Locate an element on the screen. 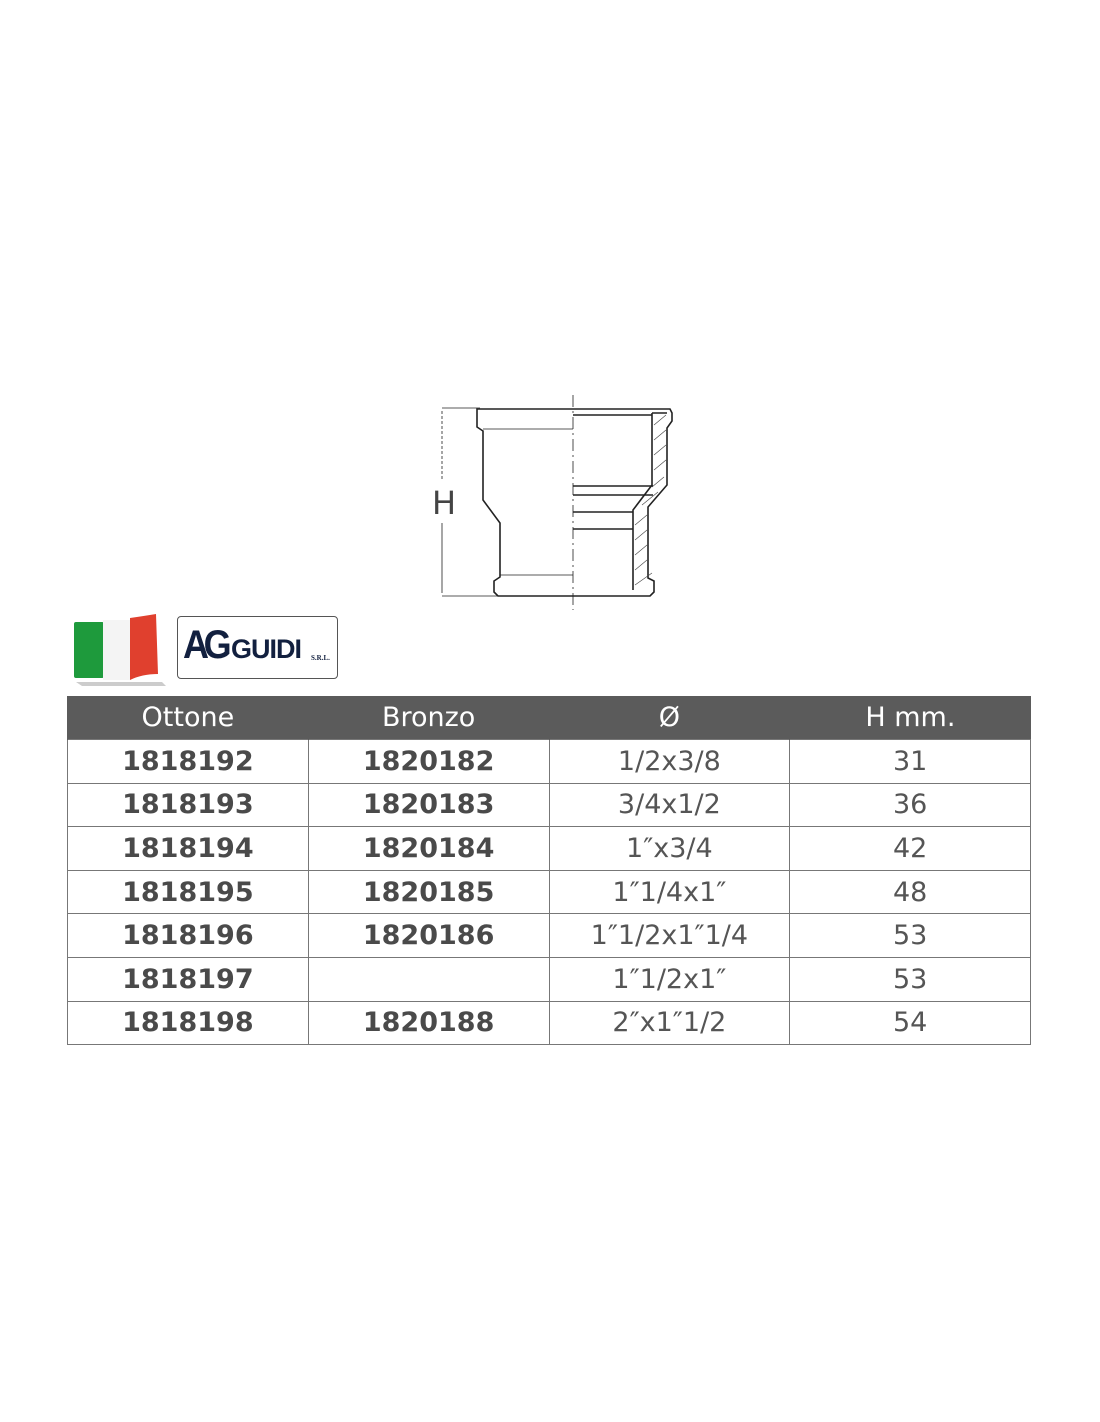  ottone-code-cell: 1818197 is located at coordinates (188, 979).